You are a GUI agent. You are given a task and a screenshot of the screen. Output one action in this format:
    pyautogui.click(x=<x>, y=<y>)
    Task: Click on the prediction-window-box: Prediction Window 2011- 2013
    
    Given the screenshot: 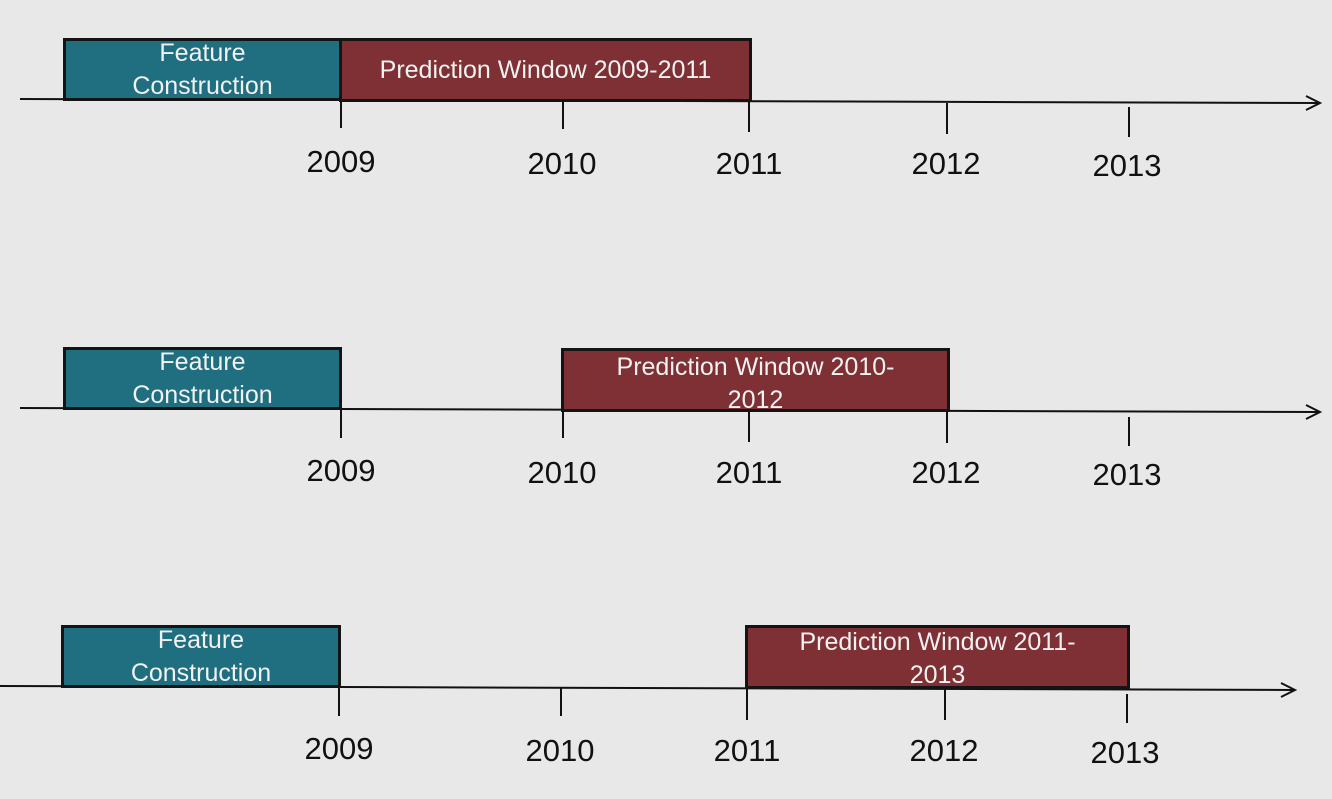 What is the action you would take?
    pyautogui.click(x=937, y=657)
    